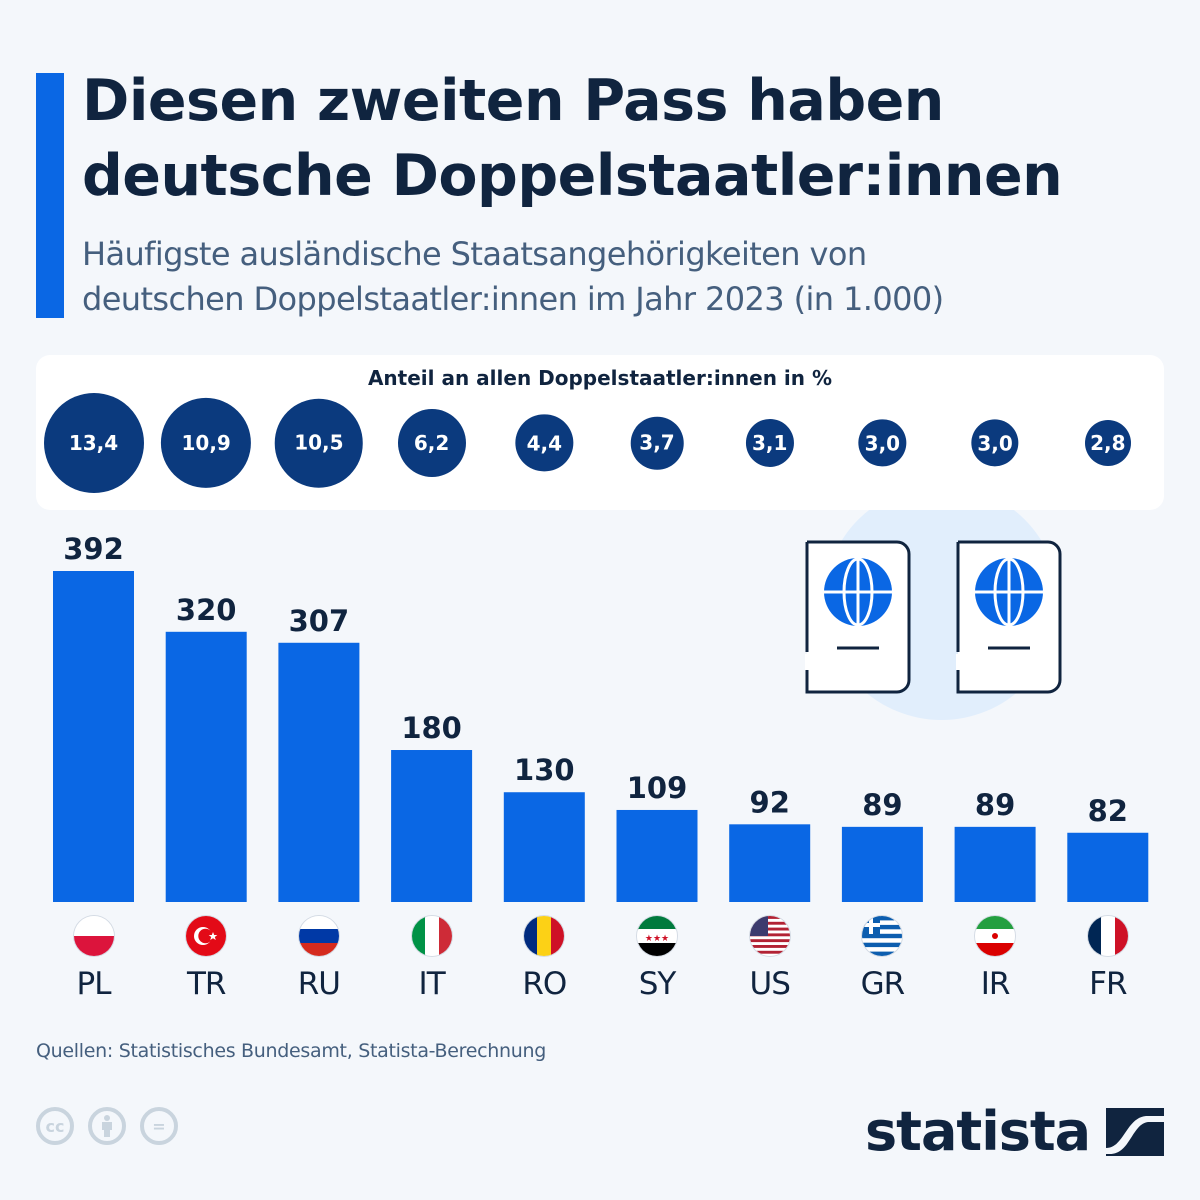 The height and width of the screenshot is (1200, 1200). Describe the element at coordinates (93, 736) in the screenshot. I see `bar-PL` at that location.